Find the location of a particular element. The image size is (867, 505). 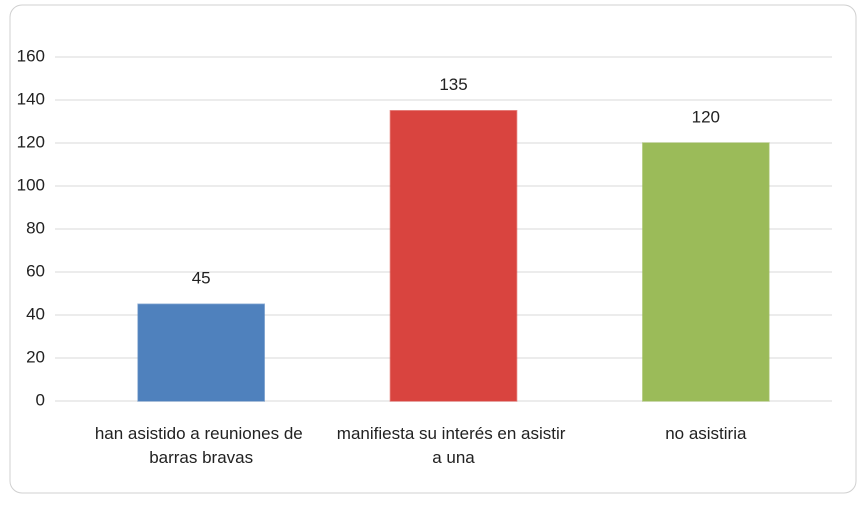

value-label: 45 is located at coordinates (201, 278).